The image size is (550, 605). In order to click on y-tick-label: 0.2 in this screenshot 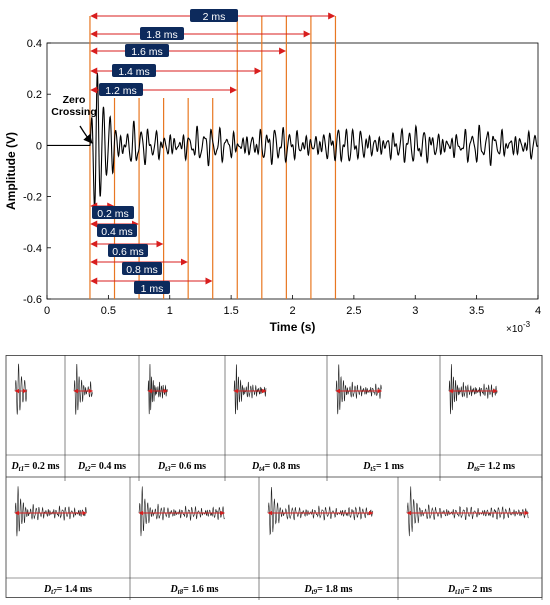, I will do `click(34, 95)`.